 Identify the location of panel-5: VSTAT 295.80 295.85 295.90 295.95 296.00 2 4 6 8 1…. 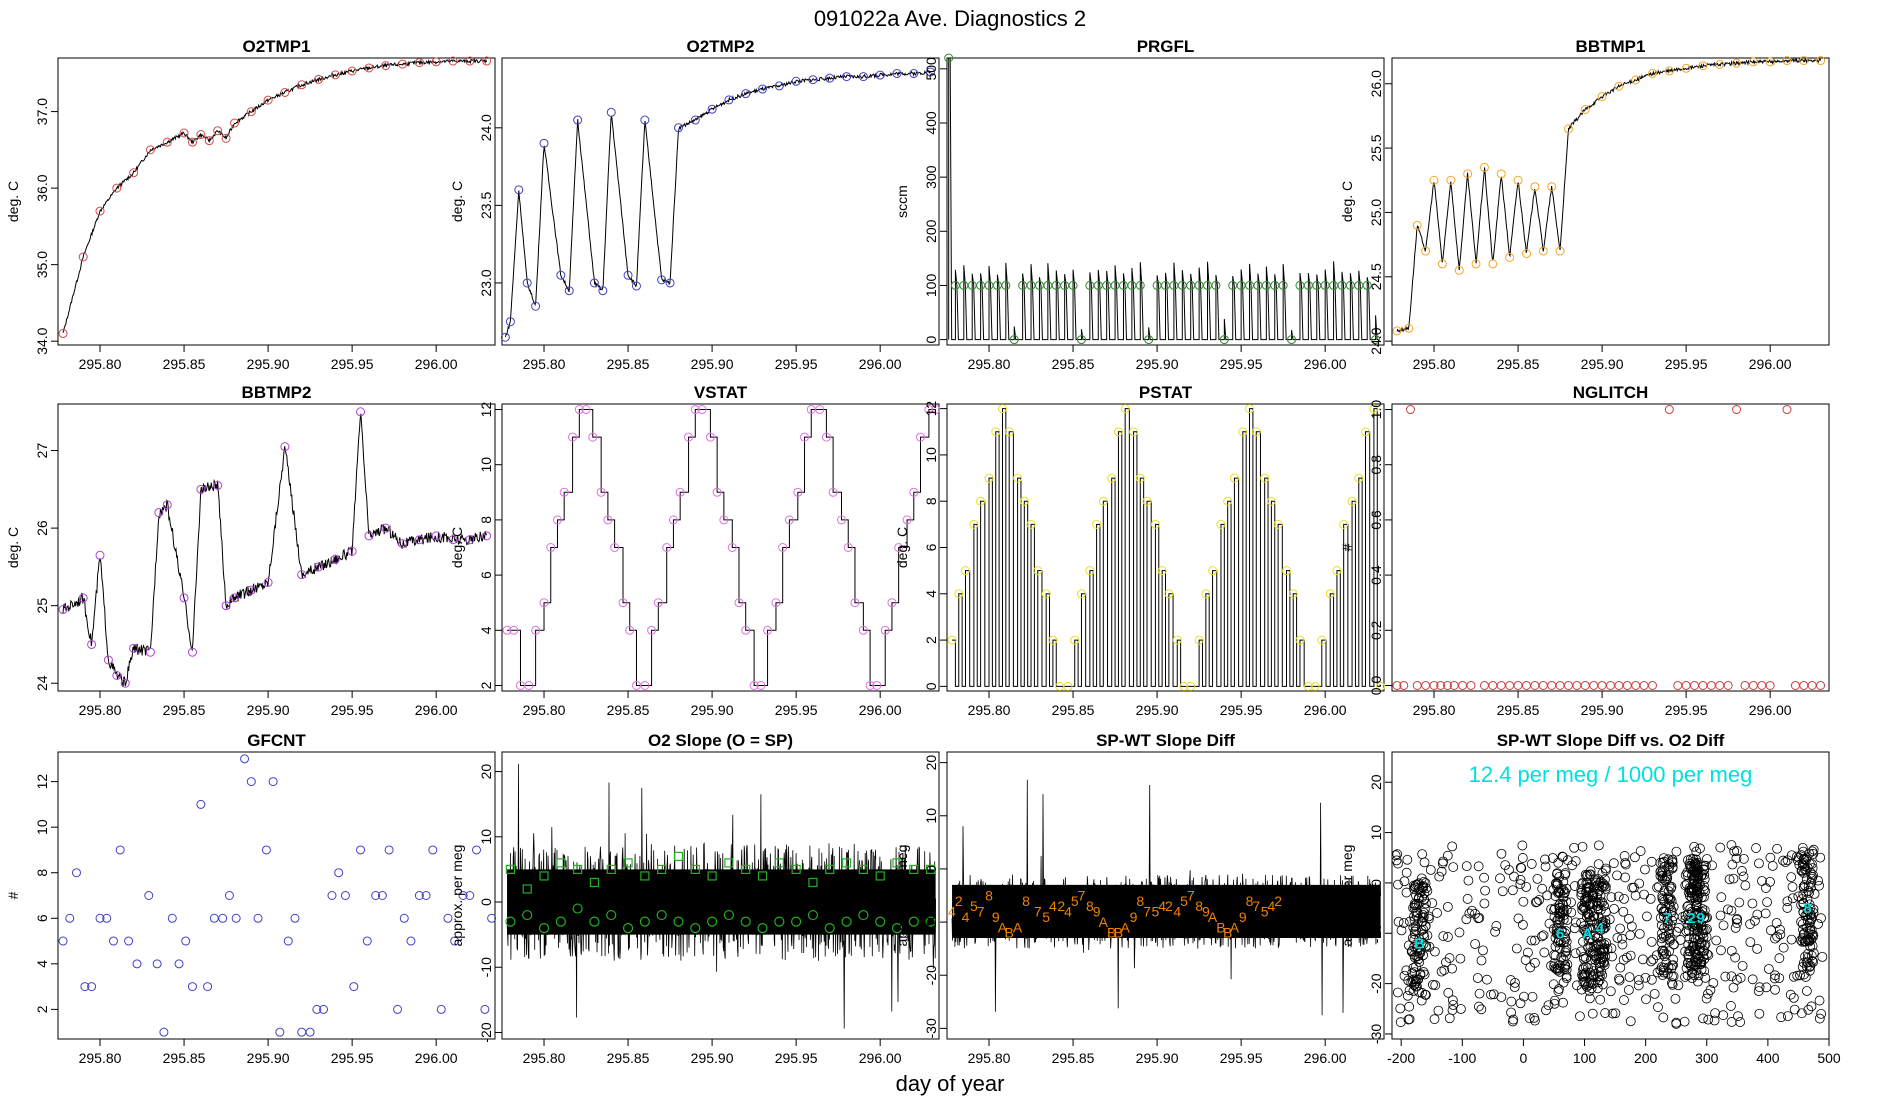
(695, 550).